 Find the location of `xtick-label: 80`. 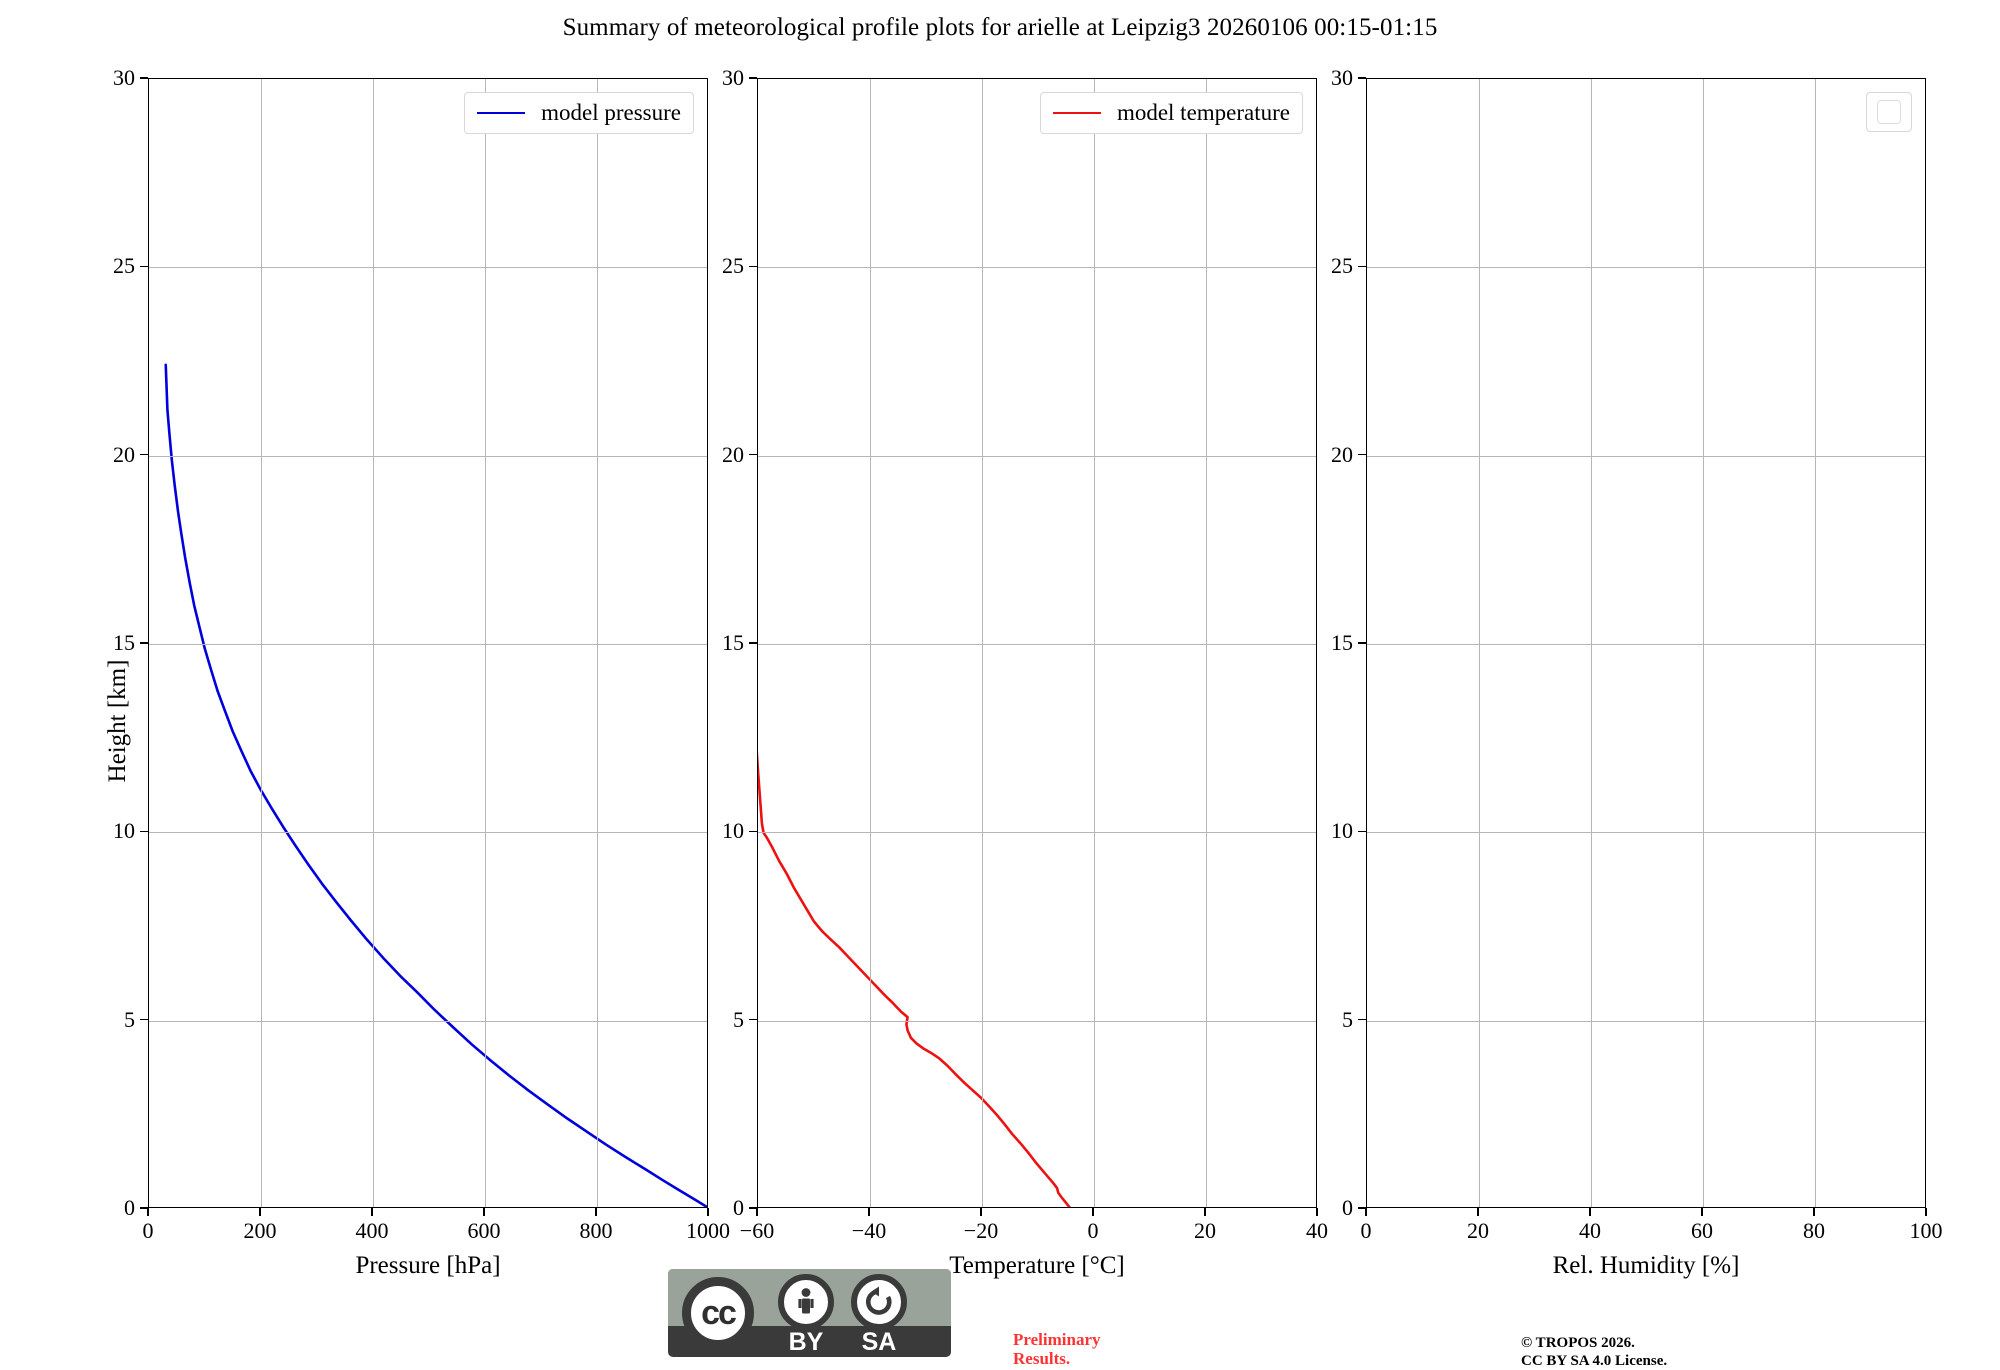

xtick-label: 80 is located at coordinates (1814, 1230).